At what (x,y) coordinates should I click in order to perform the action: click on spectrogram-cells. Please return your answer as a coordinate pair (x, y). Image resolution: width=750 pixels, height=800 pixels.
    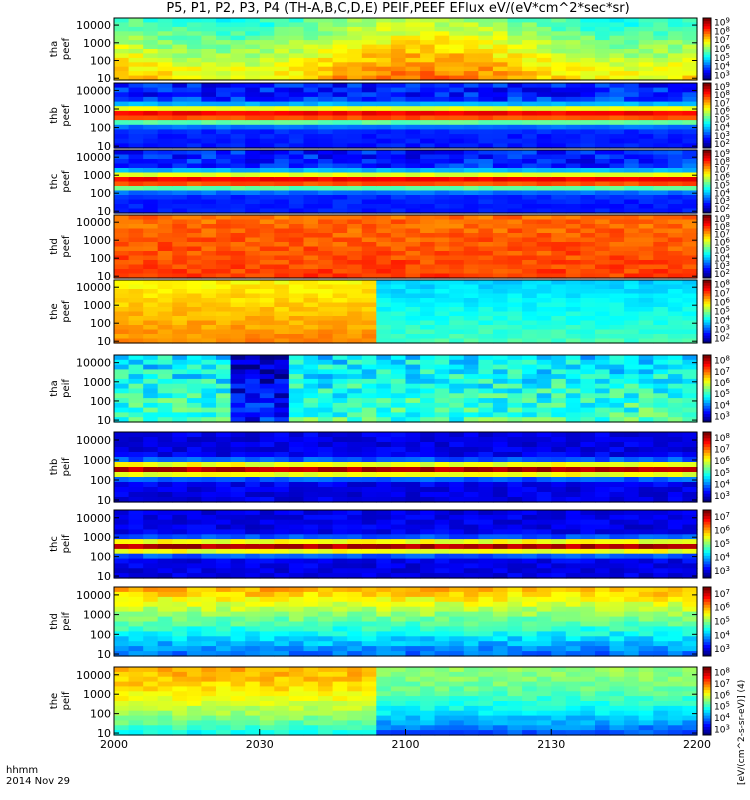
    Looking at the image, I should click on (406, 467).